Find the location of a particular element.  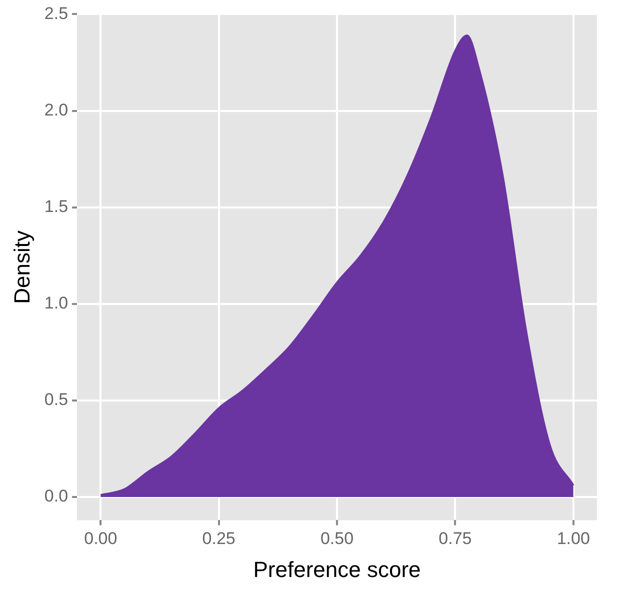

y-tick-label: 1.5 is located at coordinates (56, 206).